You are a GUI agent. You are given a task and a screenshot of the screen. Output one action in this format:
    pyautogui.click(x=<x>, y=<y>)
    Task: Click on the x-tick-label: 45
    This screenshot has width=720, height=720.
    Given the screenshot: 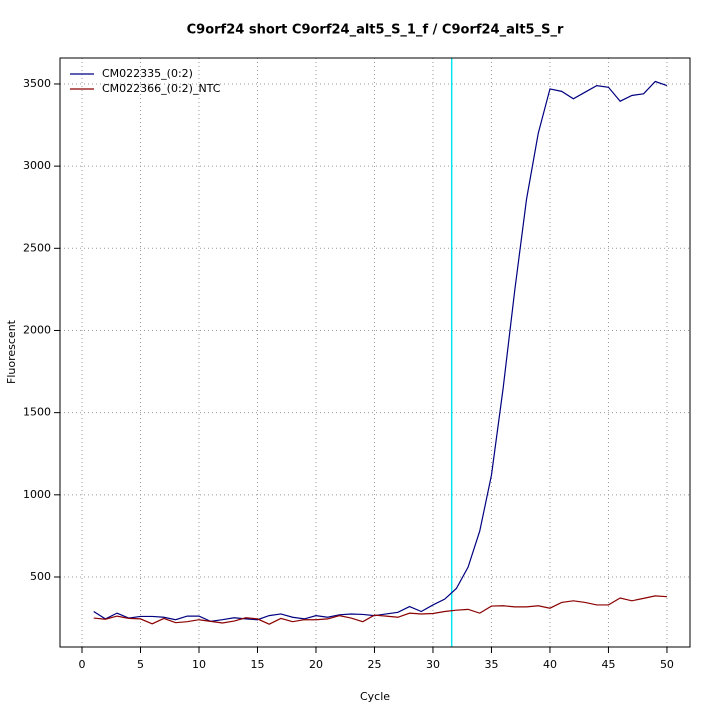 What is the action you would take?
    pyautogui.click(x=608, y=664)
    